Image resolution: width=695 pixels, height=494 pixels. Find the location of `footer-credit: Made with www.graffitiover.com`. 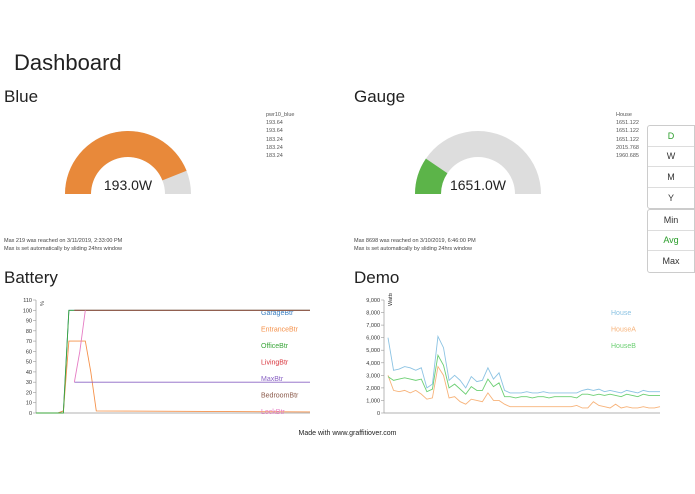

footer-credit: Made with www.graffitiover.com is located at coordinates (347, 433).